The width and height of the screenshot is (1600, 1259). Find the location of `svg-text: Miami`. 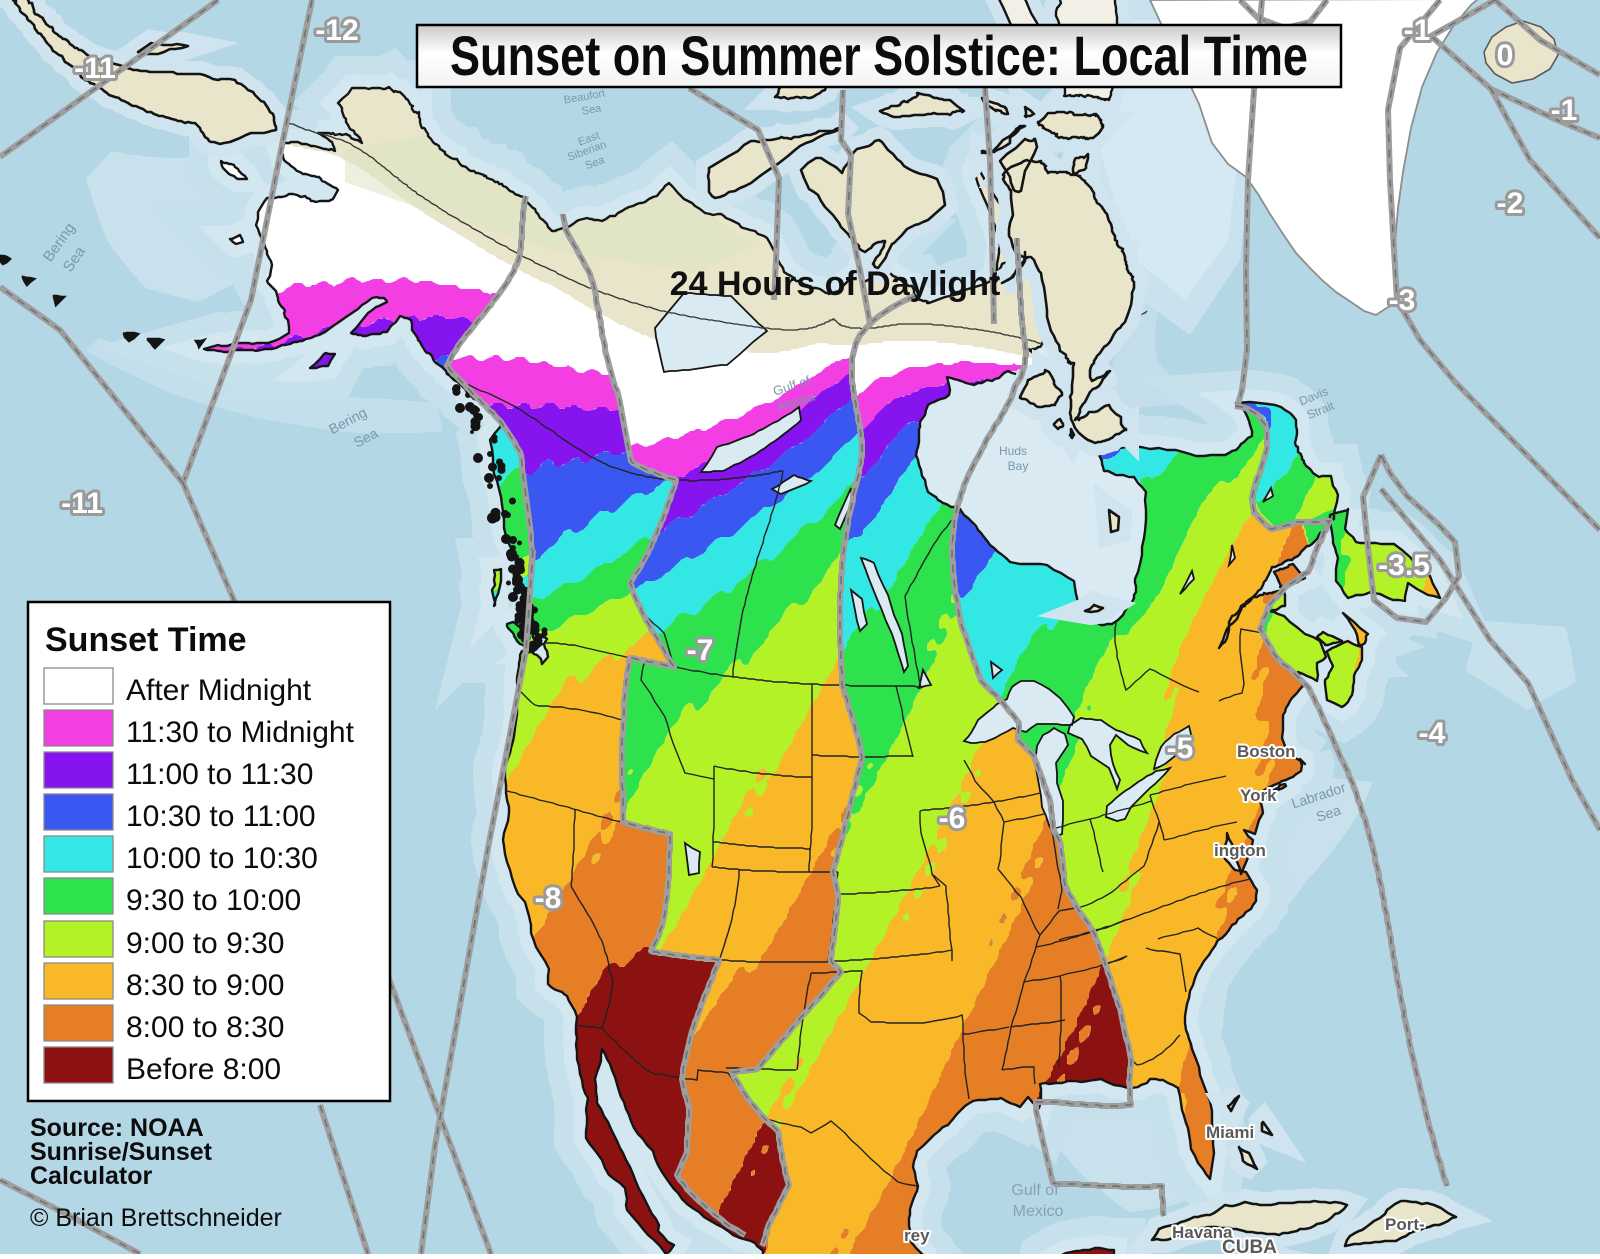

svg-text: Miami is located at coordinates (1230, 1132).